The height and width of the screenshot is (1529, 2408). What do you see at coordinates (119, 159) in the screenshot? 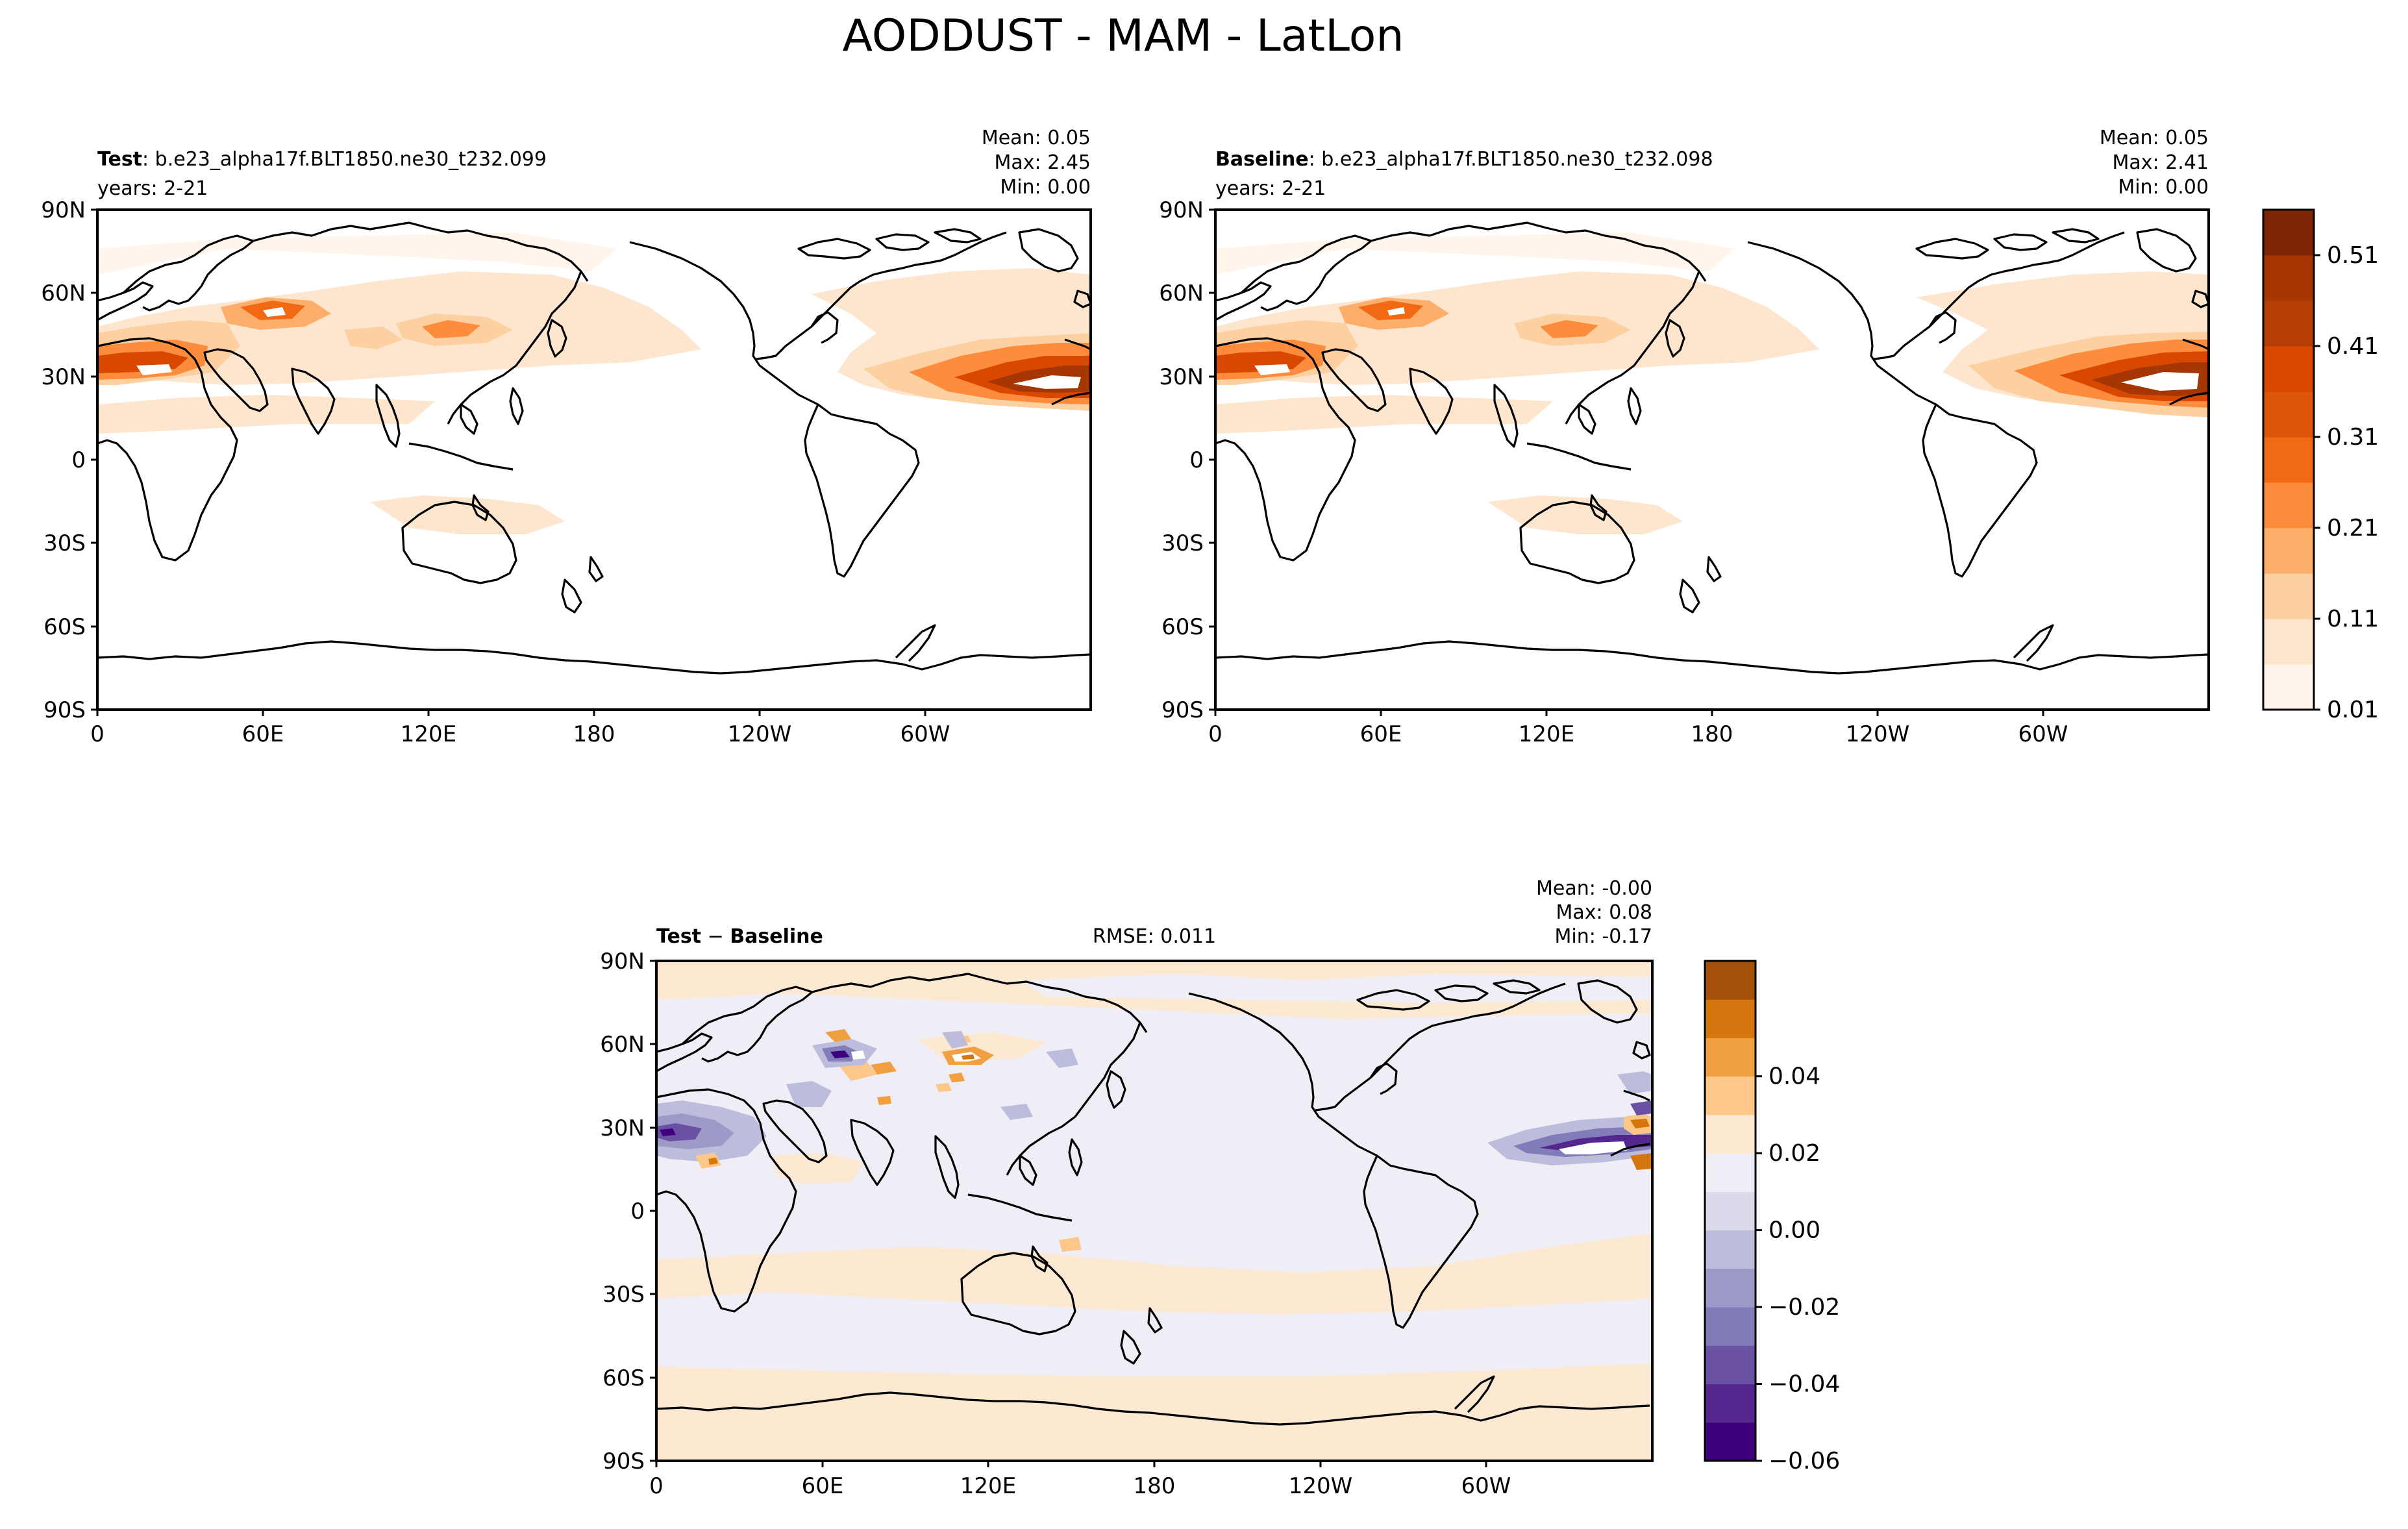
I see `test-label-bold: Test` at bounding box center [119, 159].